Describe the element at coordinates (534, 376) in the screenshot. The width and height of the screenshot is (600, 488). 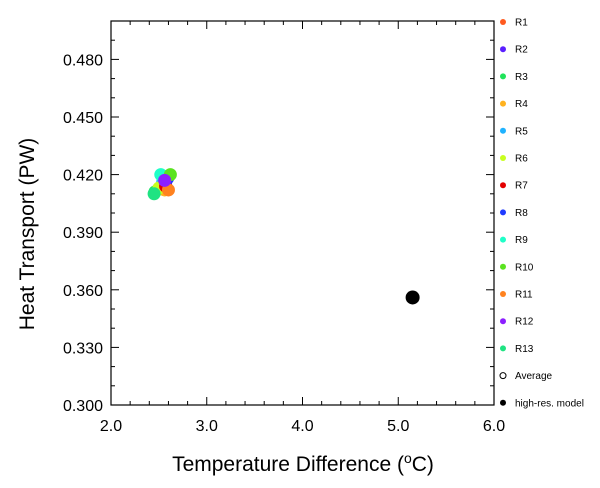
I see `legend-label: Average` at that location.